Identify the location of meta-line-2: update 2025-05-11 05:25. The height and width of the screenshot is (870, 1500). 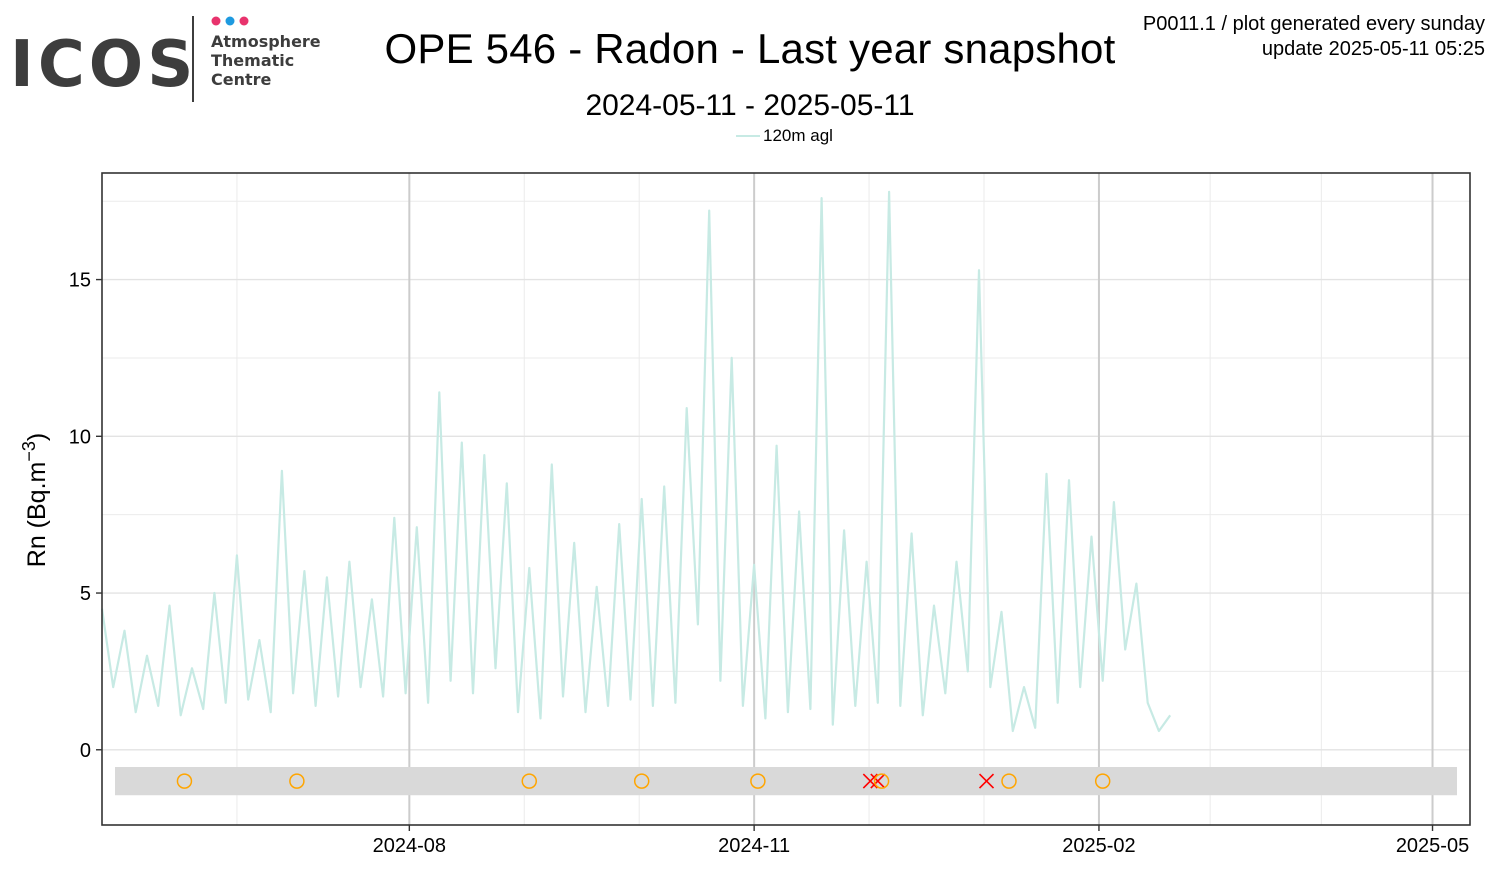
(1373, 49).